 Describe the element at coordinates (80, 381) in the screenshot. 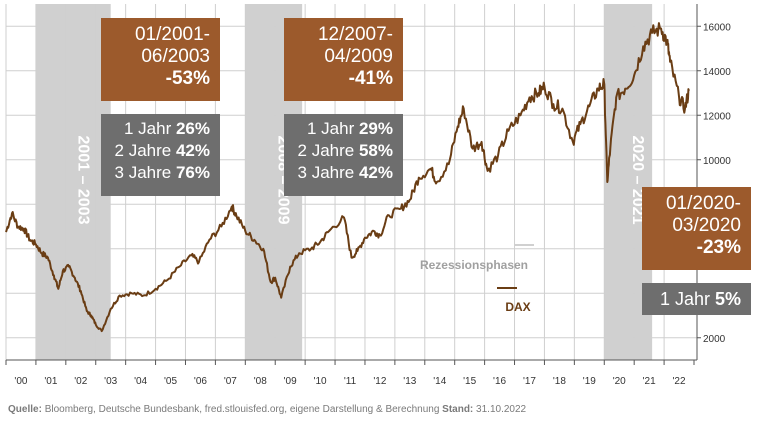

I see `x-tick-label: '02` at that location.